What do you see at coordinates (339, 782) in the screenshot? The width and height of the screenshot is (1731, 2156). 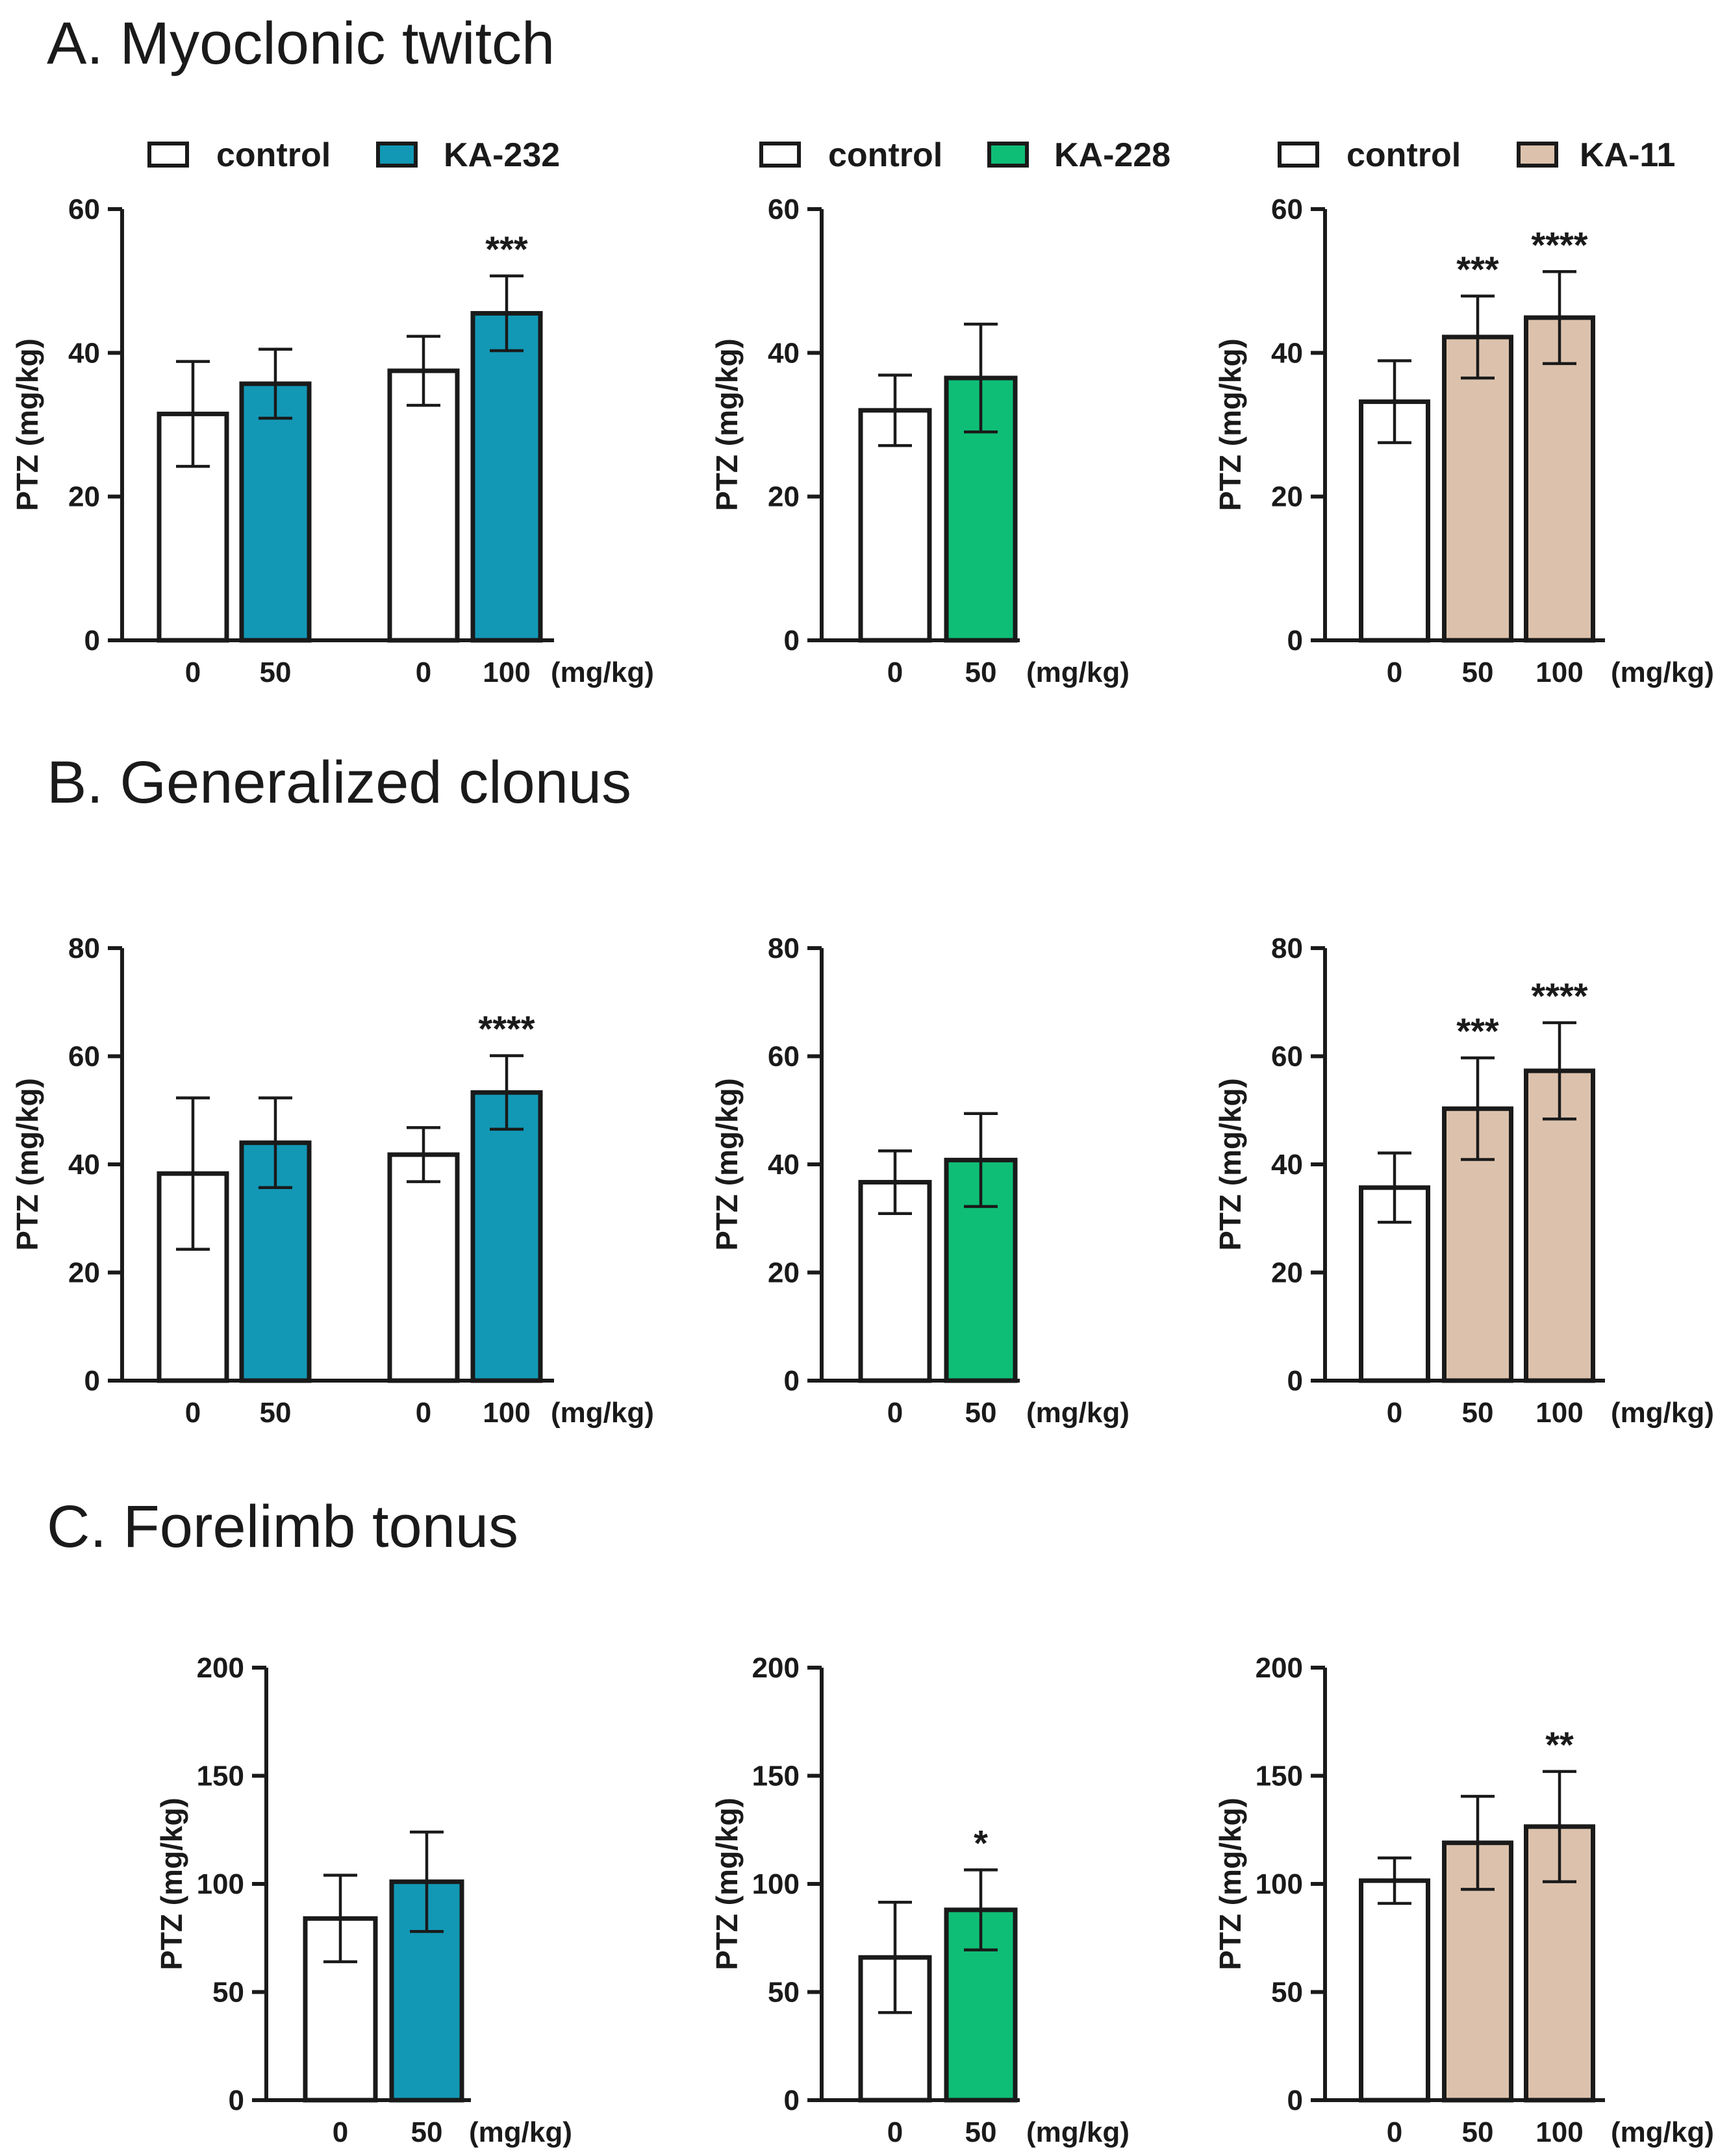 I see `section-title-b: B. Generalized clonus` at bounding box center [339, 782].